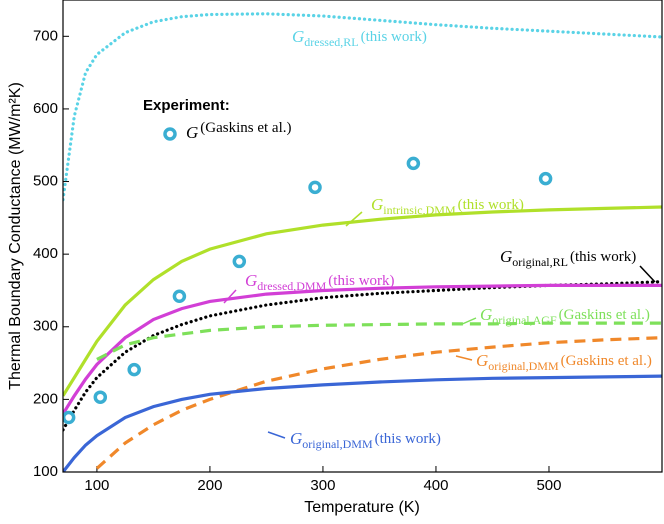 Image resolution: width=664 pixels, height=524 pixels. What do you see at coordinates (419, 210) in the screenshot?
I see `annotation-subscript: intrinsic,DMM` at bounding box center [419, 210].